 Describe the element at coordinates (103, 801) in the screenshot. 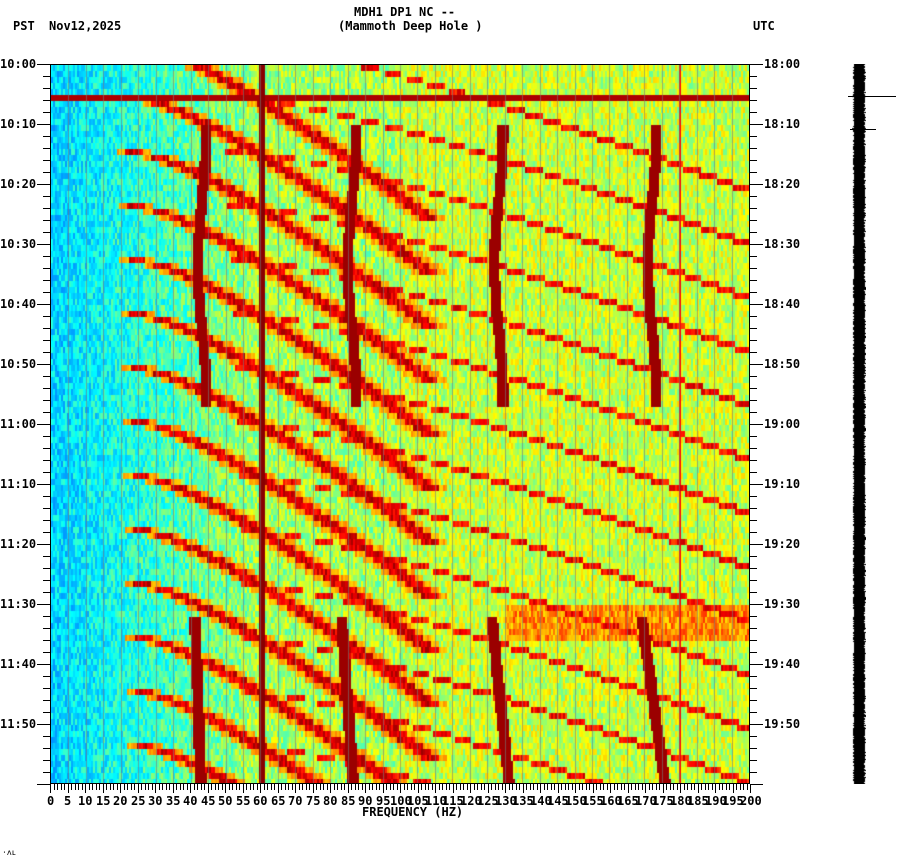

I see `x-tick-label: 15` at that location.